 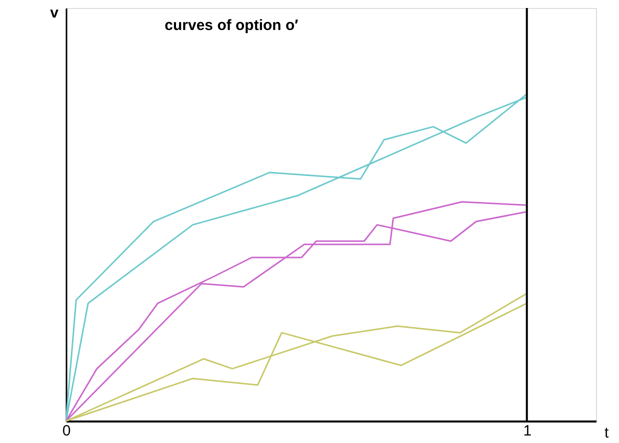 What do you see at coordinates (527, 431) in the screenshot?
I see `x-tick-label: 1` at bounding box center [527, 431].